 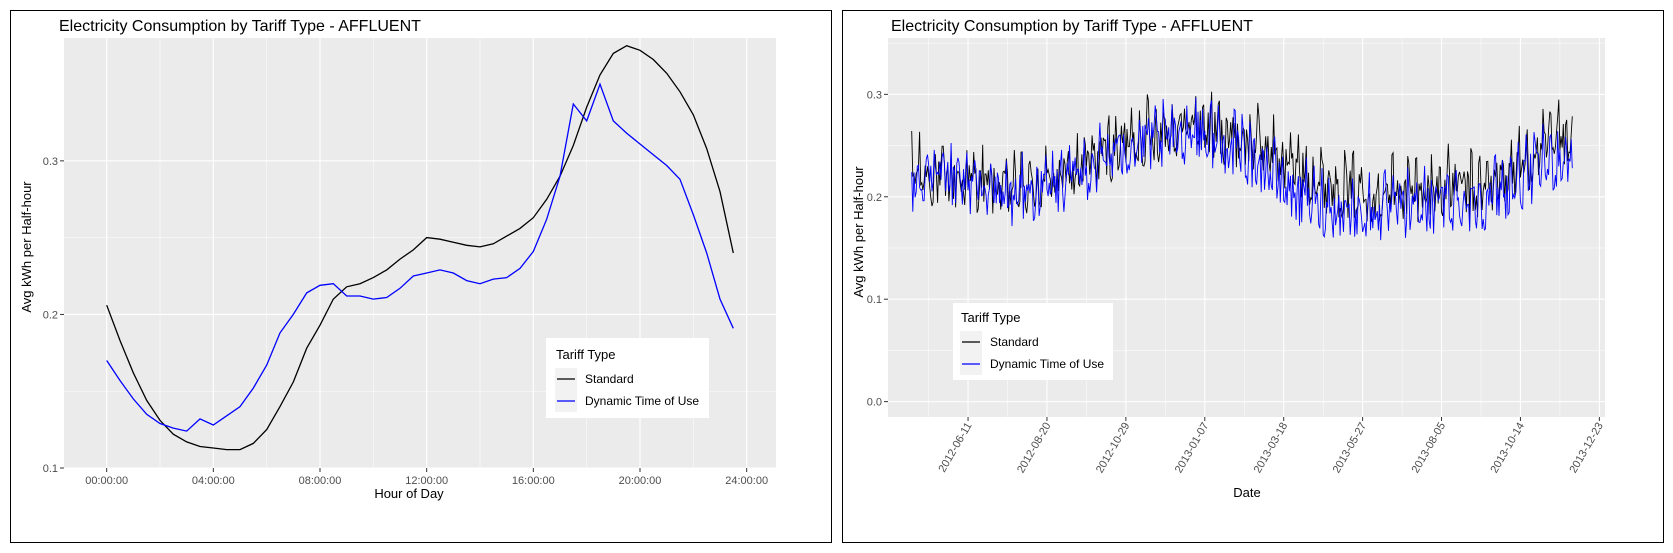 I want to click on x-tick-label: 2012-08-20, so click(x=1034, y=448).